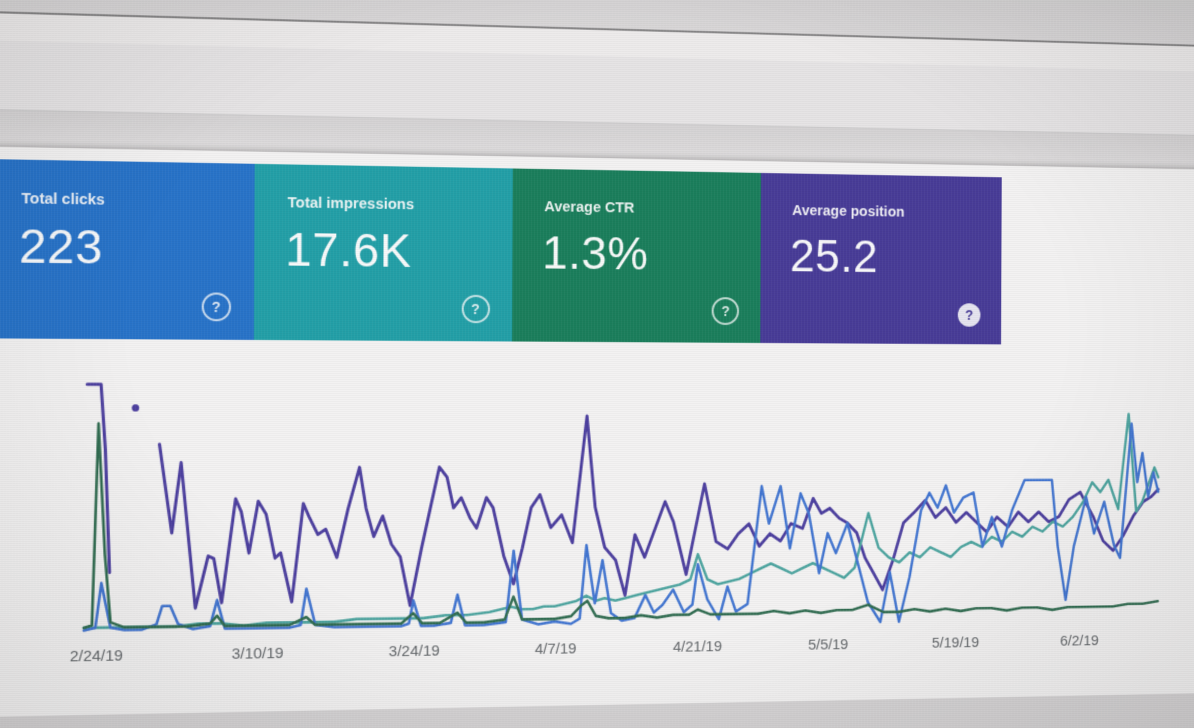  What do you see at coordinates (60, 246) in the screenshot?
I see `metric-card-value: 223` at bounding box center [60, 246].